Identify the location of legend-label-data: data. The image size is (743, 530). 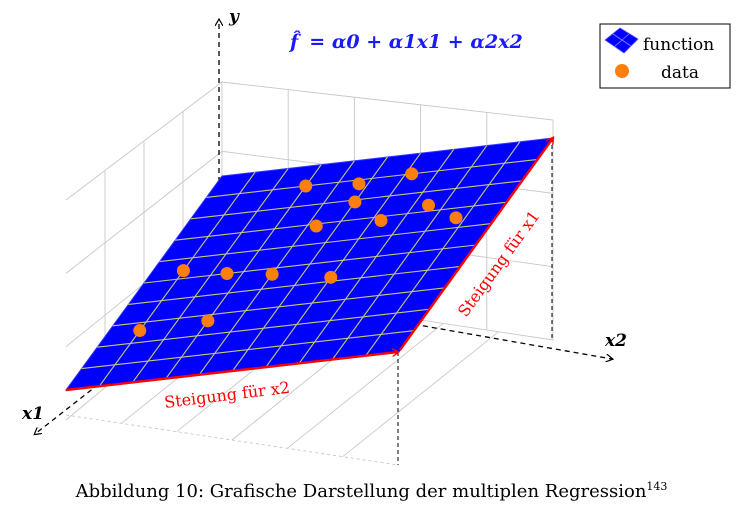
(680, 73).